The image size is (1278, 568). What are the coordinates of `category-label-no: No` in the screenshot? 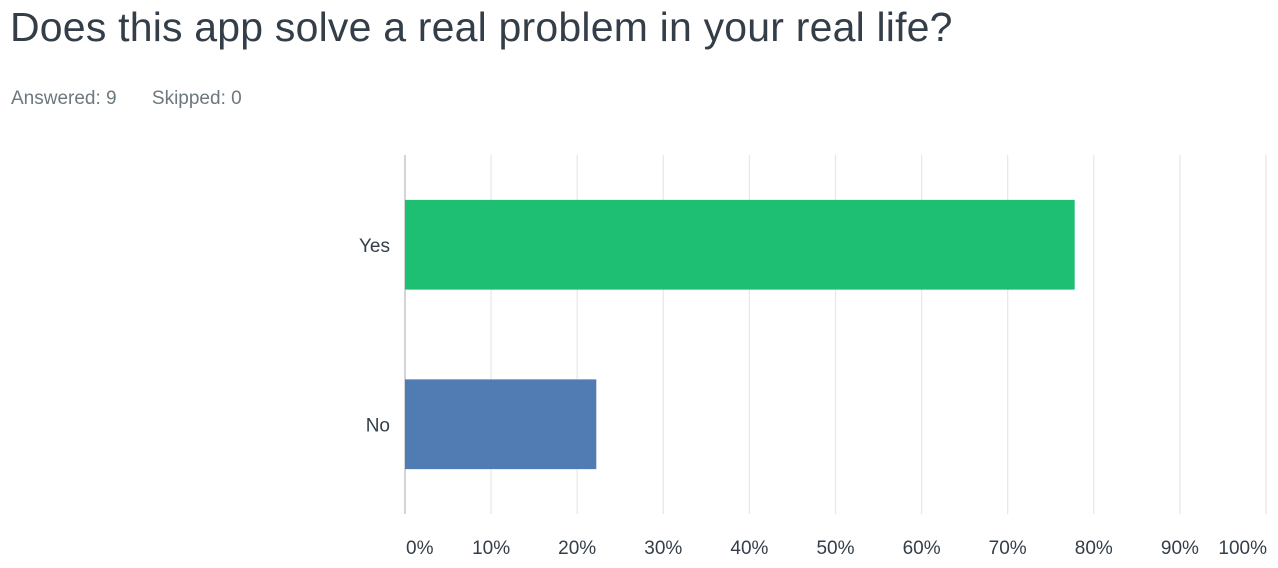 It's located at (378, 425).